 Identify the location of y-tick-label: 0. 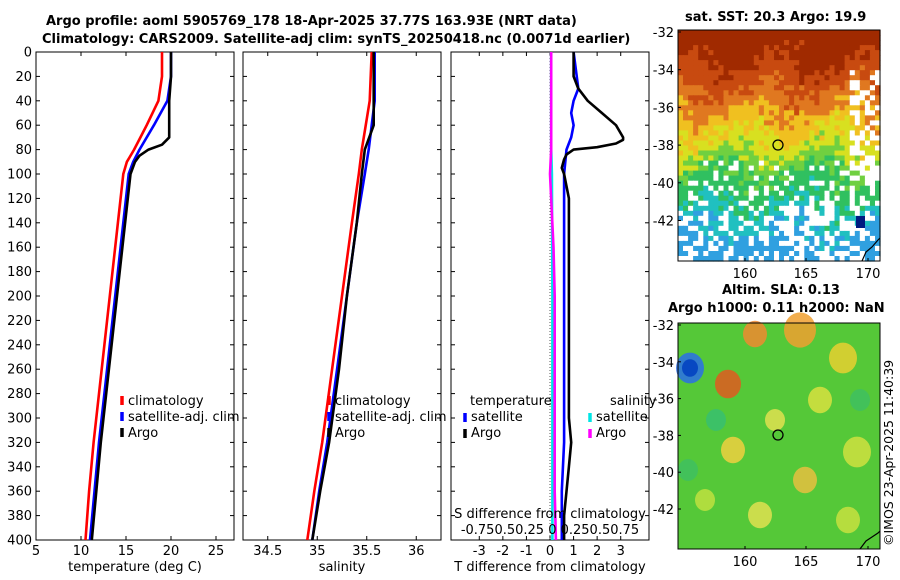
(28, 53).